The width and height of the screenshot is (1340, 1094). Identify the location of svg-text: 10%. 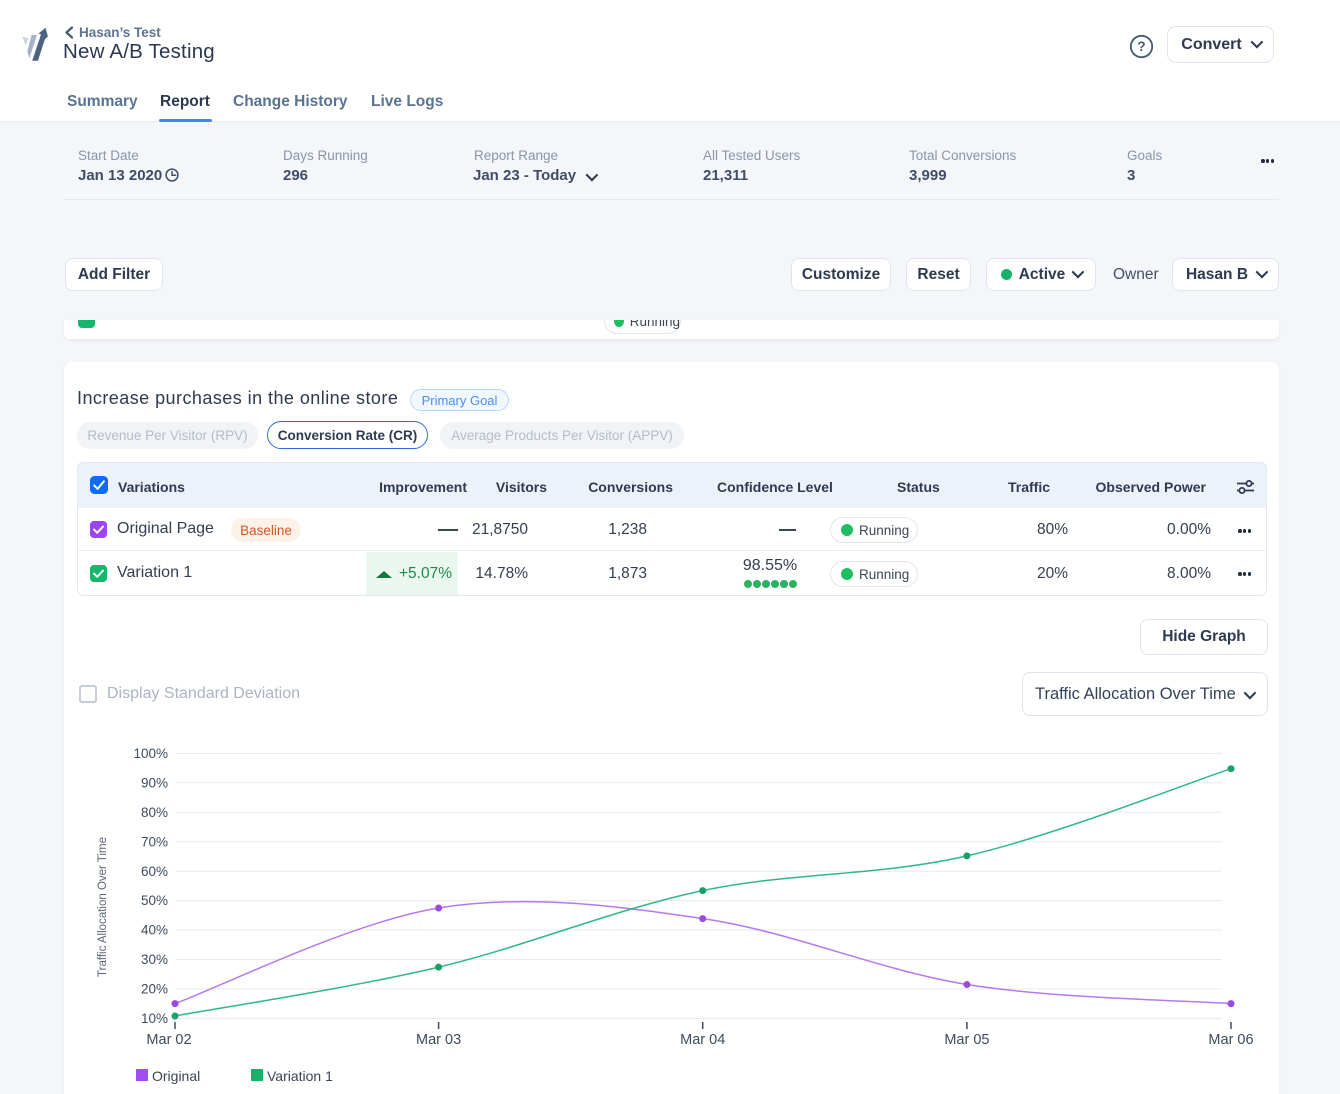
(154, 1018).